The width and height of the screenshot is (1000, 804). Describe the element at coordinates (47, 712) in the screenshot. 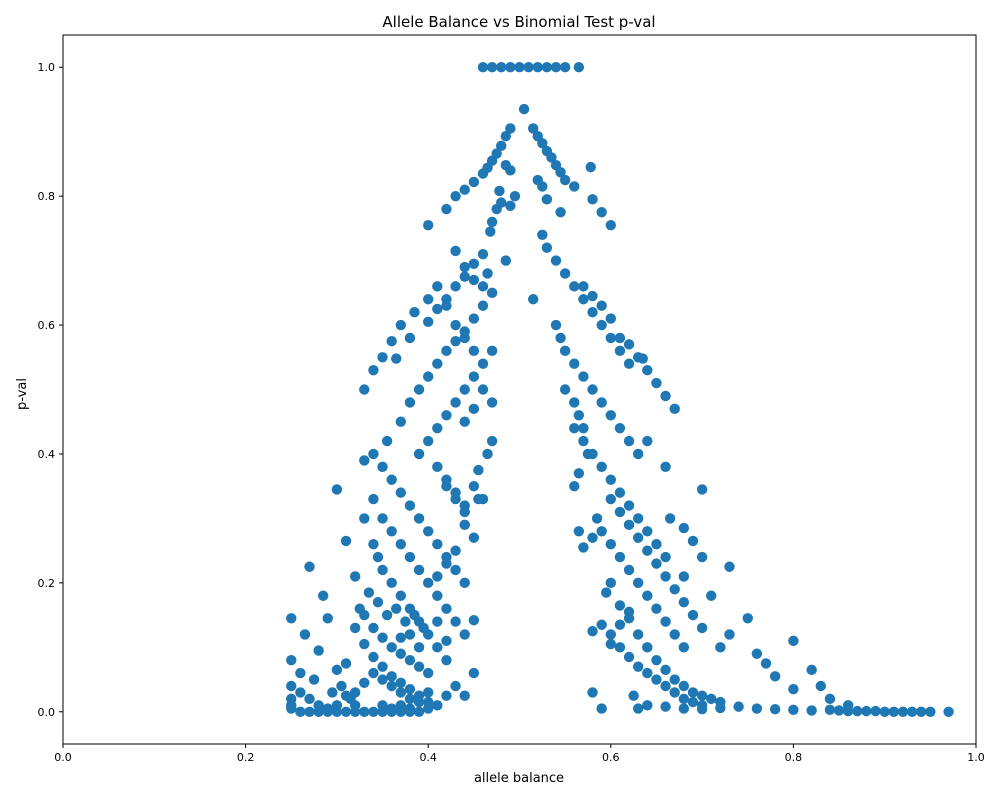

I see `y-tick-label: 0.0` at that location.